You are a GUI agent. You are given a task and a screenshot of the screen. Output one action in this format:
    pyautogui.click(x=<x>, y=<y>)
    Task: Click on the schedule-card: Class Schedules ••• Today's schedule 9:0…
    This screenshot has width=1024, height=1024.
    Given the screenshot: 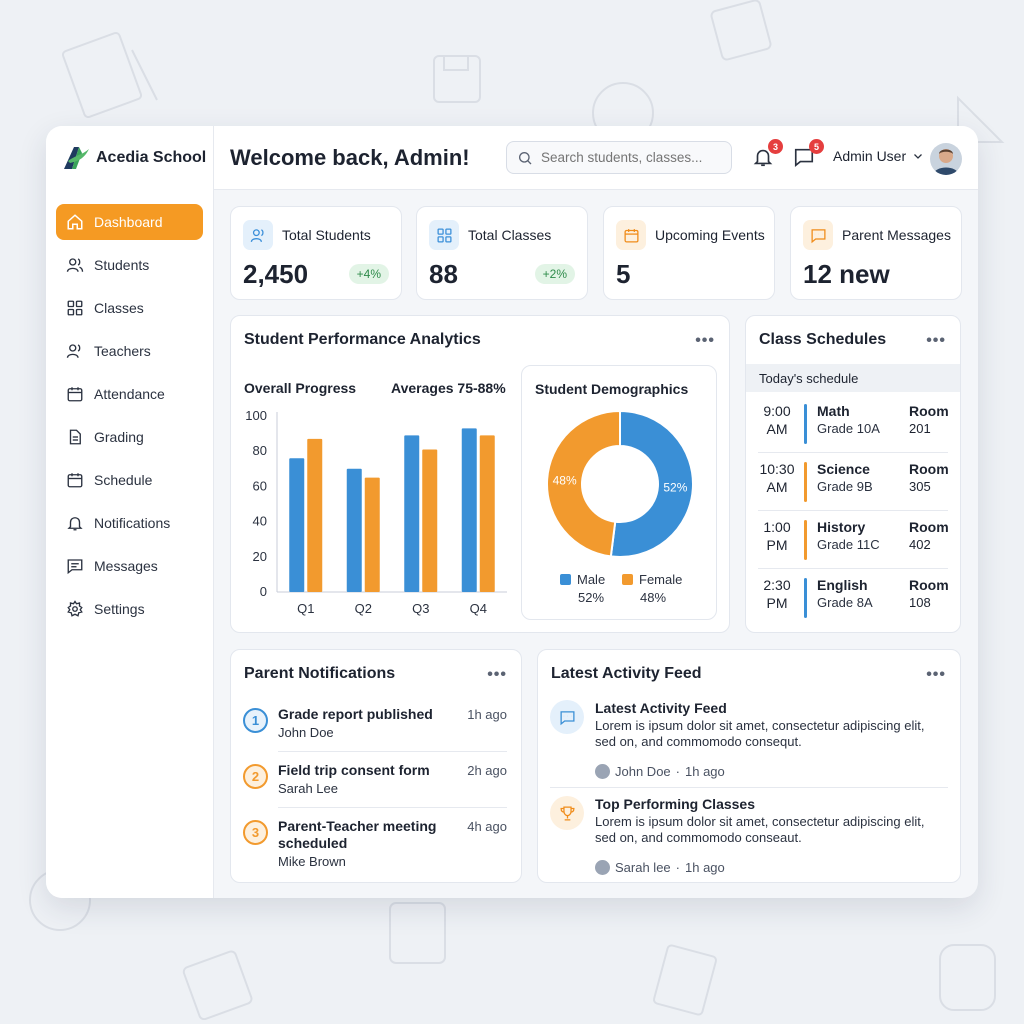 What is the action you would take?
    pyautogui.click(x=853, y=474)
    